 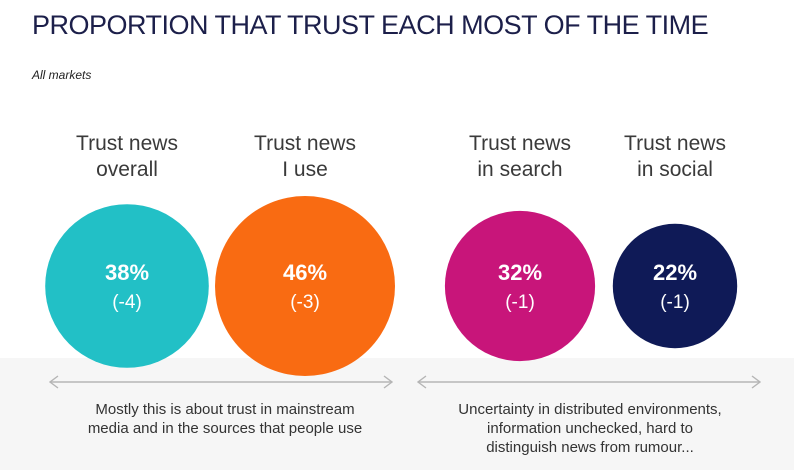 I want to click on label-trust-i-use: Trust news I use, so click(x=305, y=157).